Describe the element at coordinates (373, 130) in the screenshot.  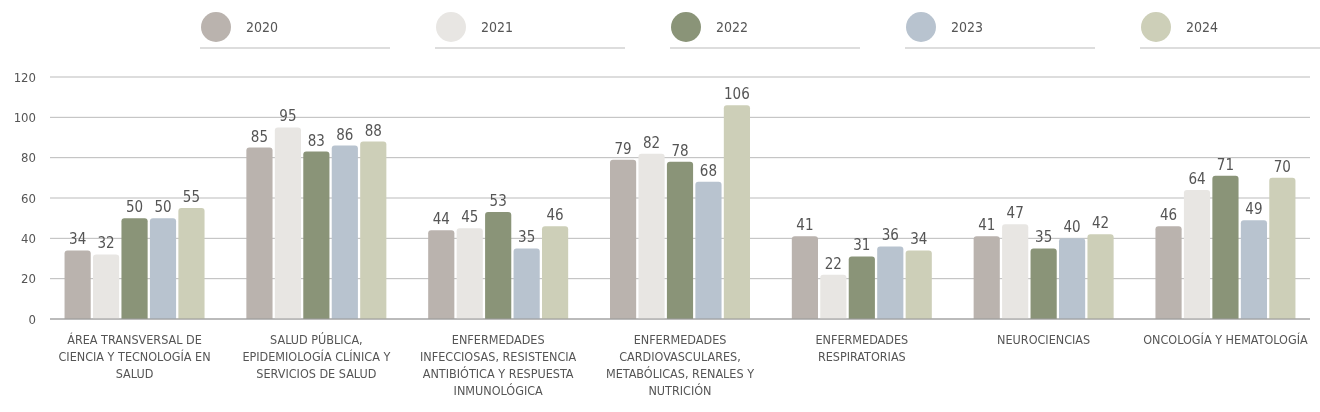
I see `data-label: 88` at that location.